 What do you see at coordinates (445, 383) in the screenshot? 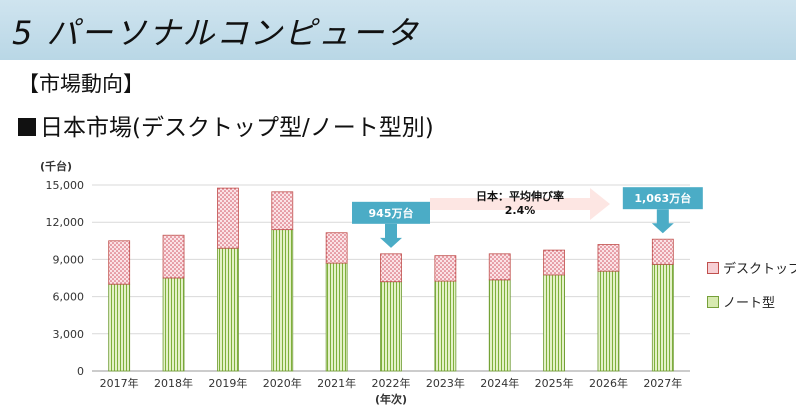
I see `x-tick-label: 2023年` at bounding box center [445, 383].